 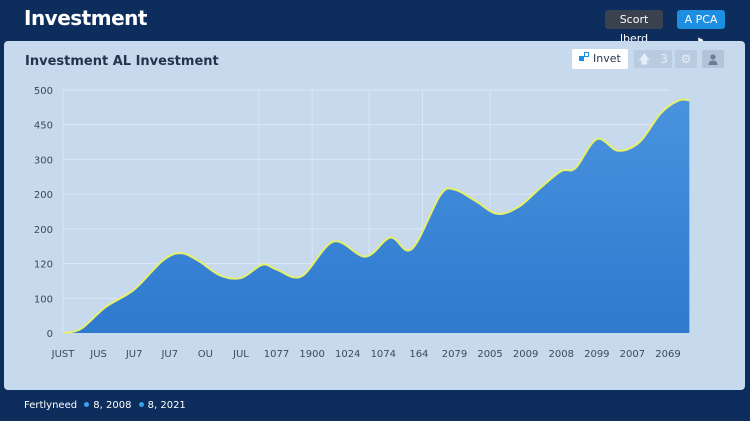 I want to click on footer-label: Fertlyneed, so click(x=51, y=405).